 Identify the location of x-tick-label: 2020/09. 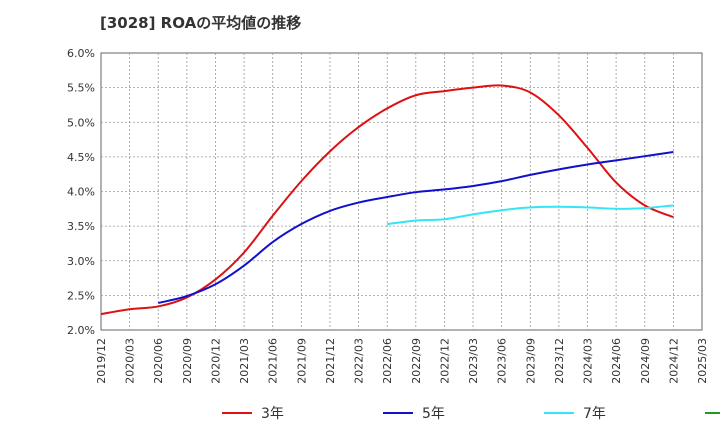
(187, 361).